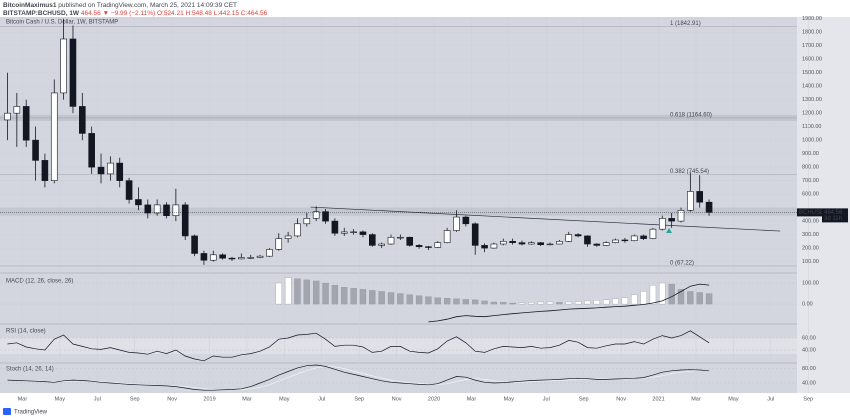 Image resolution: width=850 pixels, height=420 pixels. What do you see at coordinates (812, 19) in the screenshot?
I see `y-tick-label: 1900.00` at bounding box center [812, 19].